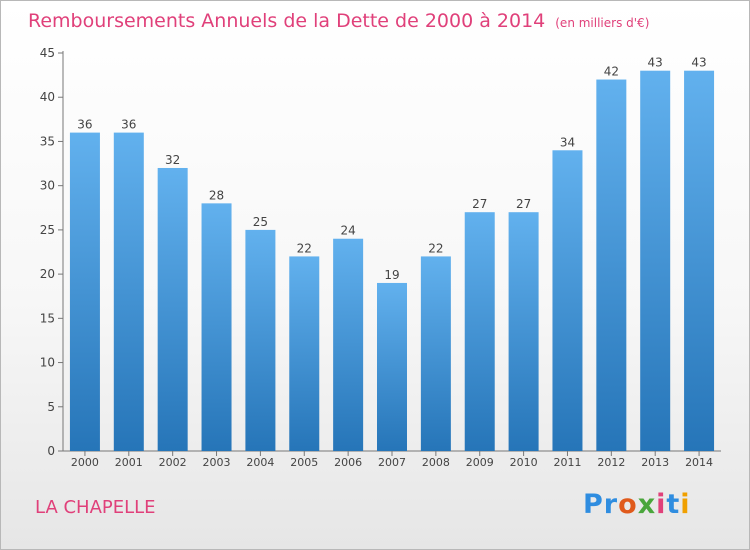 The height and width of the screenshot is (550, 750). What do you see at coordinates (95, 507) in the screenshot?
I see `place-name: LA CHAPELLE` at bounding box center [95, 507].